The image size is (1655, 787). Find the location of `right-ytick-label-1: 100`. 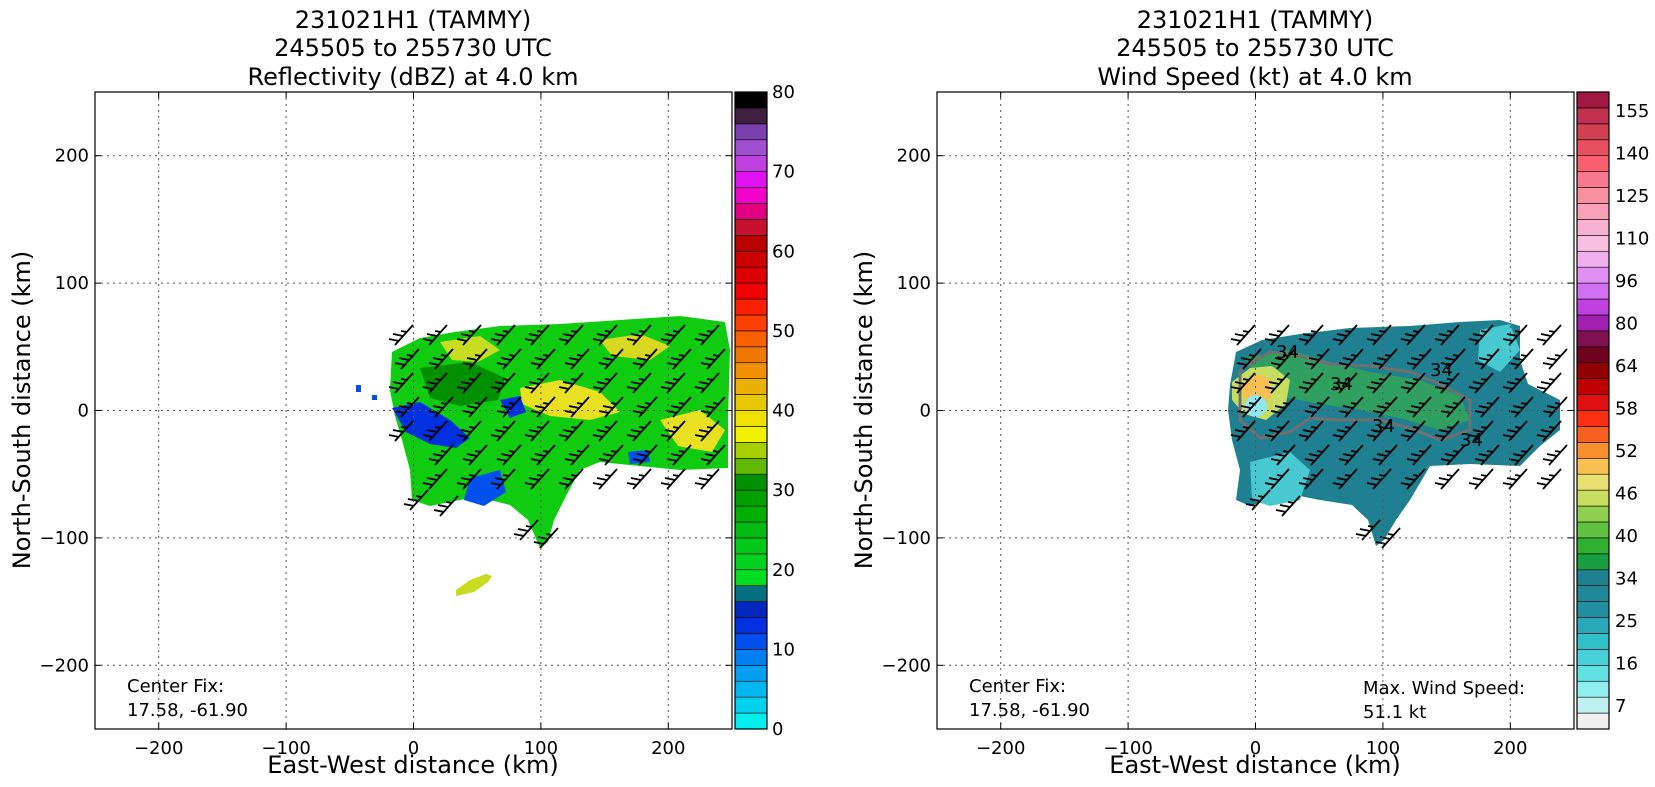

right-ytick-label-1: 100 is located at coordinates (914, 283).